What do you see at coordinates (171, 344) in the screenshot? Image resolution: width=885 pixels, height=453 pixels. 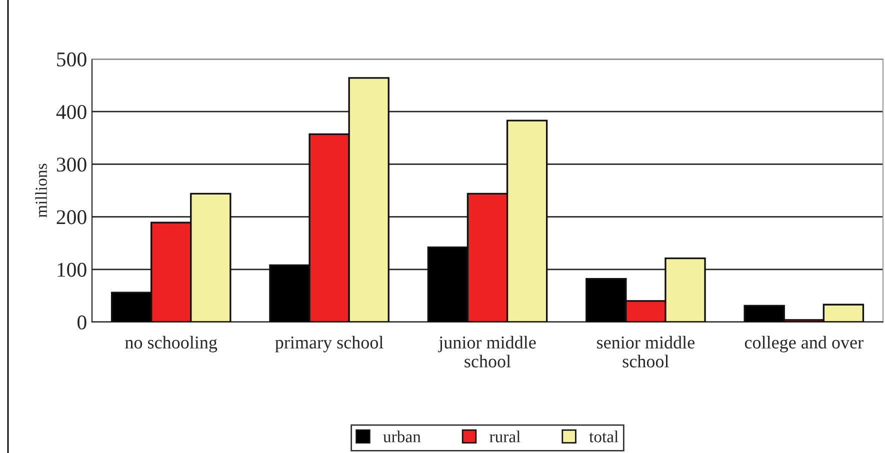 I see `x-tick-label: no schooling` at bounding box center [171, 344].